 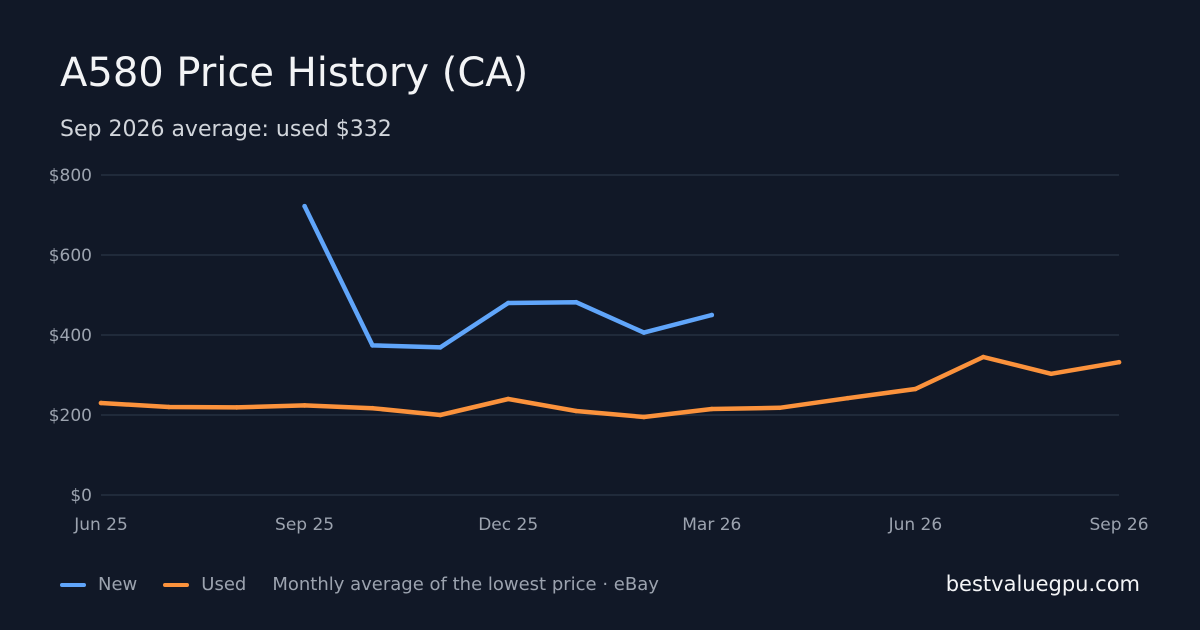 What do you see at coordinates (70, 416) in the screenshot?
I see `y-tick-label: $200` at bounding box center [70, 416].